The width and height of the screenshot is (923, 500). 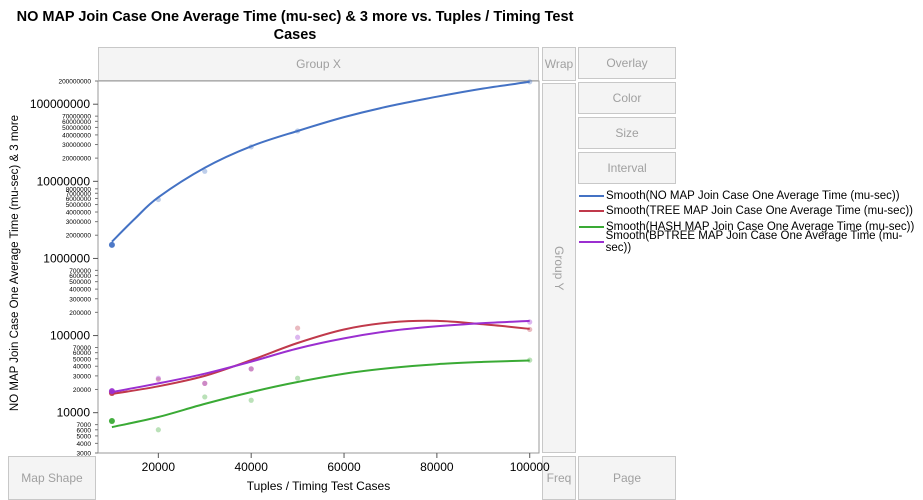 I want to click on y-minor-tick-label: 300000, so click(x=80, y=299).